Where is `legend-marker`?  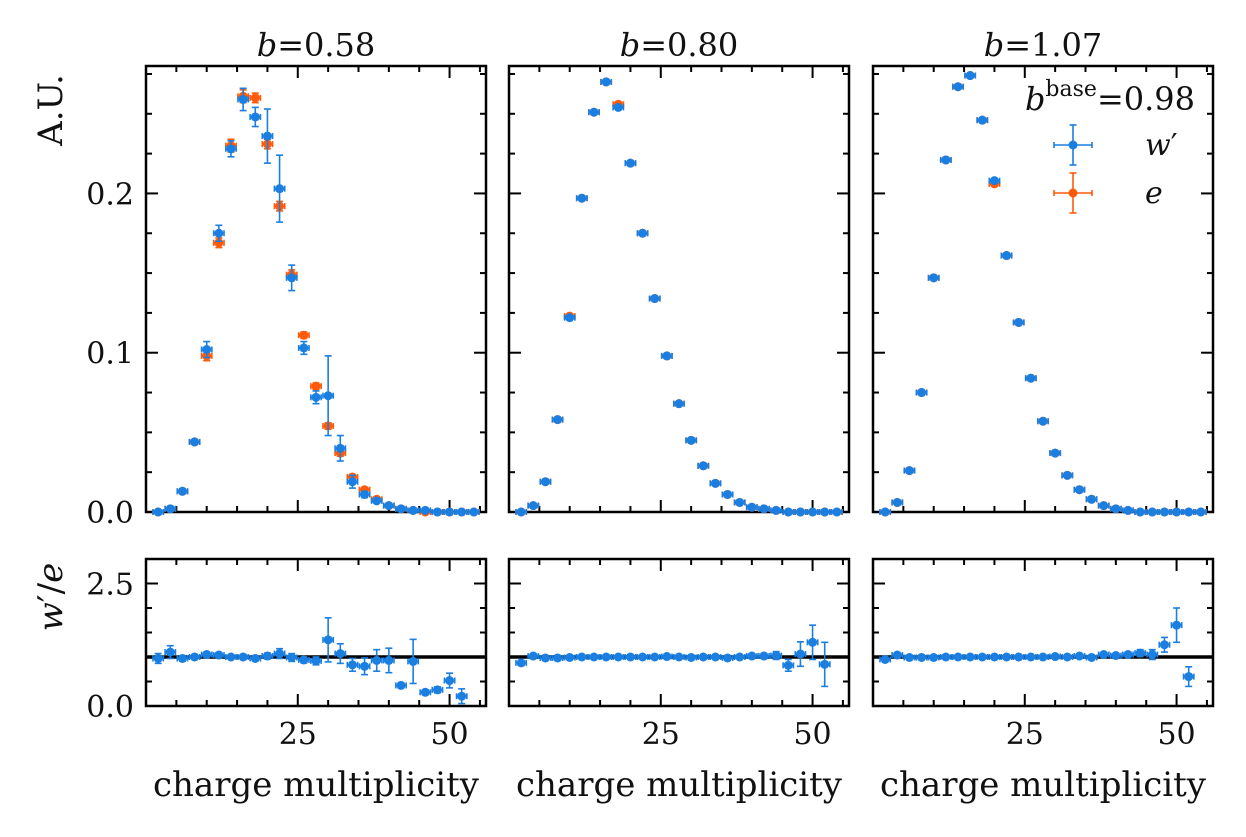 legend-marker is located at coordinates (1073, 145).